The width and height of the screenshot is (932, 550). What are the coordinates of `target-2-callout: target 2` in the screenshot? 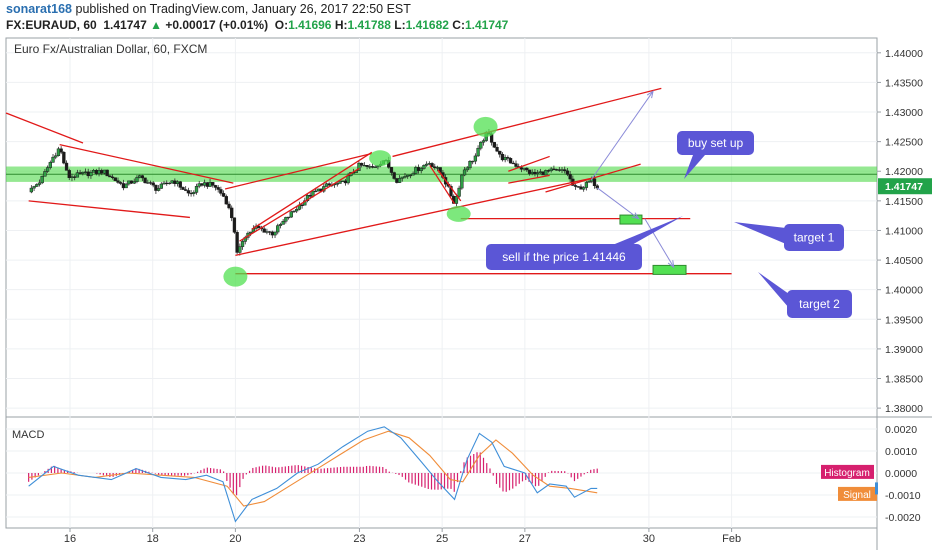 It's located at (805, 295).